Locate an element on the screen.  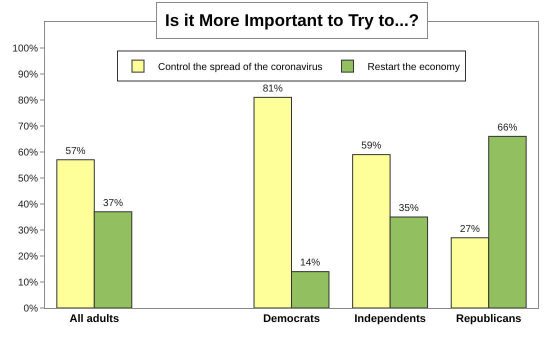
y-tick-label: 70% is located at coordinates (28, 127).